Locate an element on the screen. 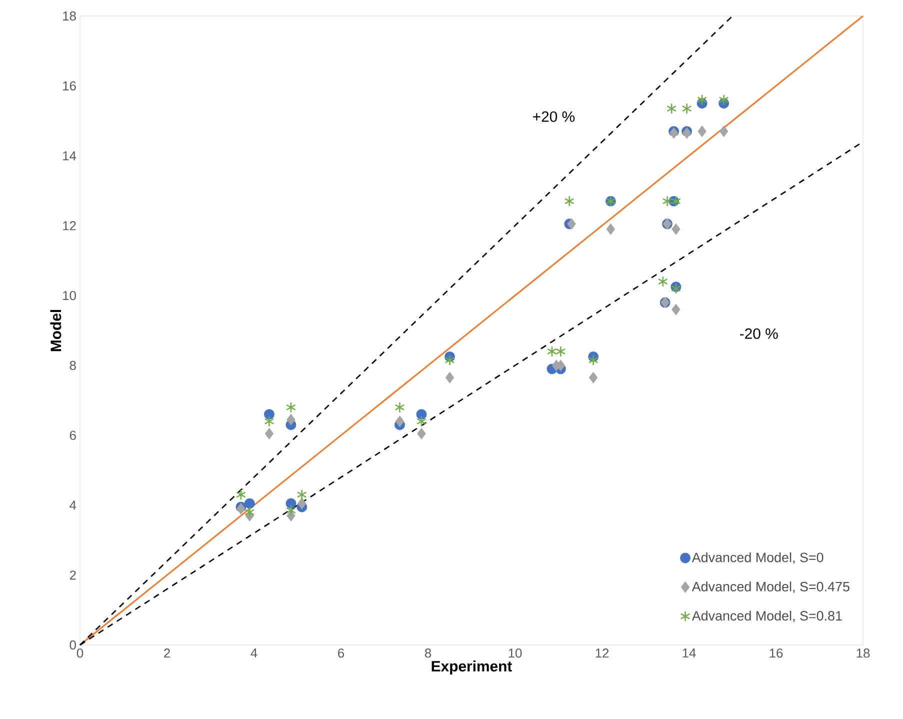  y-tick-label: 4 is located at coordinates (73, 505).